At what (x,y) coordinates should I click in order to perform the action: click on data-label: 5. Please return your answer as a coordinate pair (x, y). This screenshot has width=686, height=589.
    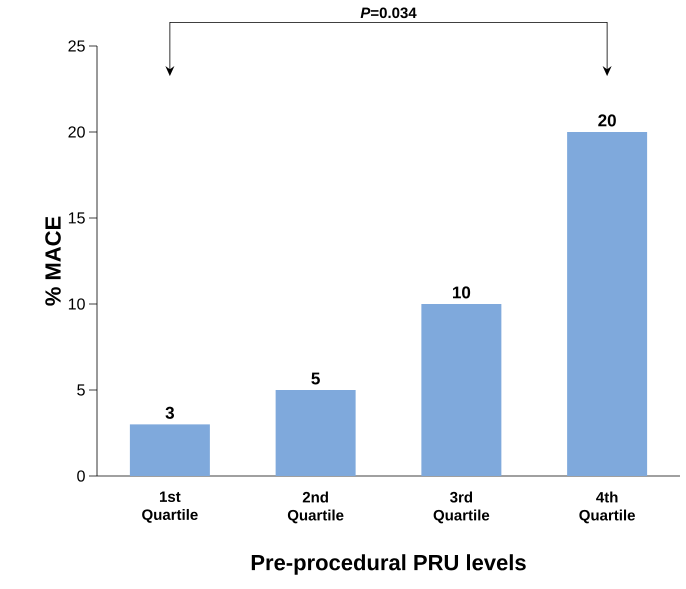
    Looking at the image, I should click on (315, 378).